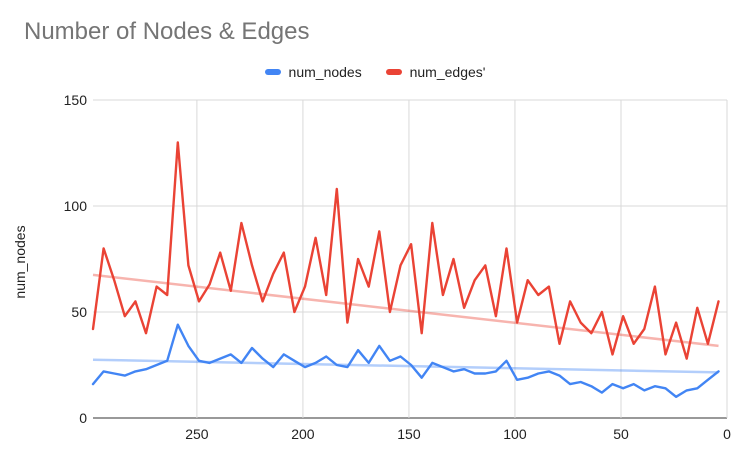  I want to click on x-tick-label: 0, so click(727, 434).